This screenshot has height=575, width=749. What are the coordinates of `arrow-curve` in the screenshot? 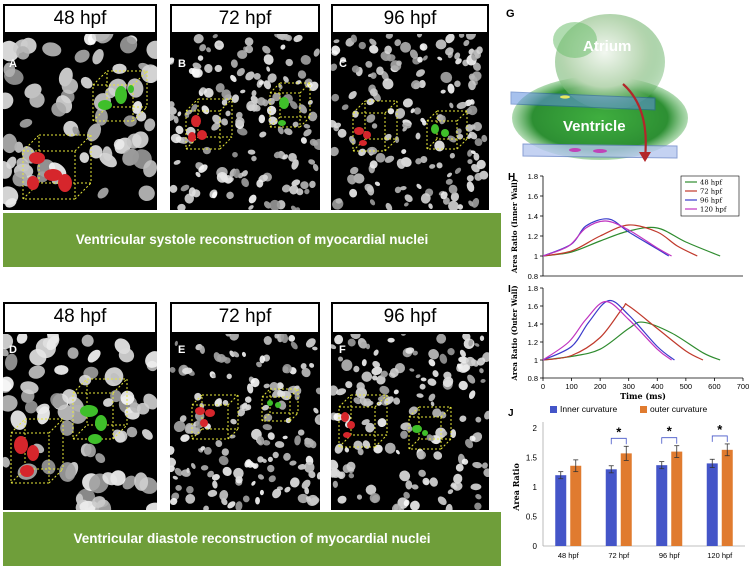 It's located at (634, 121).